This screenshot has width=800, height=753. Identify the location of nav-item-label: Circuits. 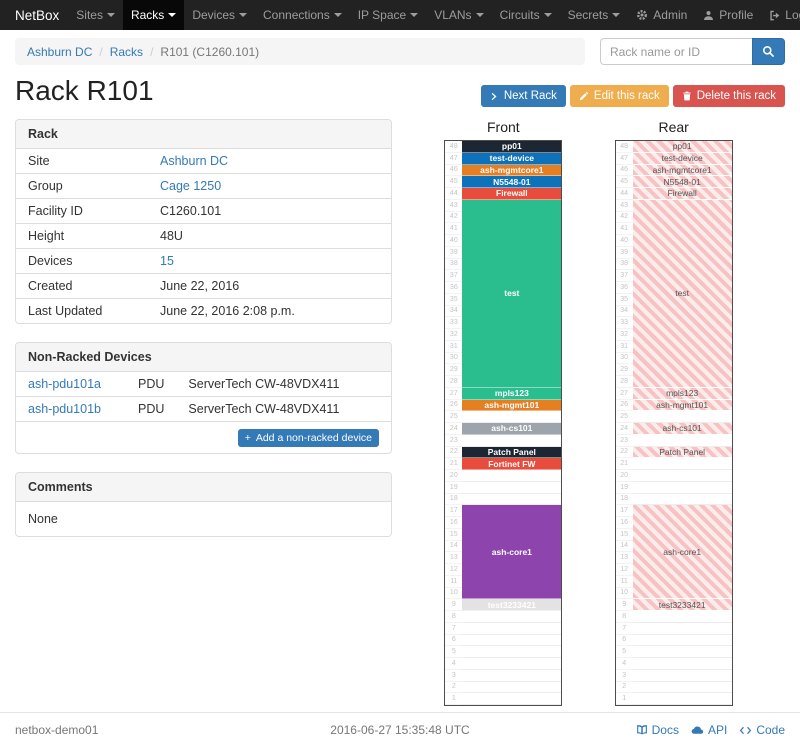
(519, 15).